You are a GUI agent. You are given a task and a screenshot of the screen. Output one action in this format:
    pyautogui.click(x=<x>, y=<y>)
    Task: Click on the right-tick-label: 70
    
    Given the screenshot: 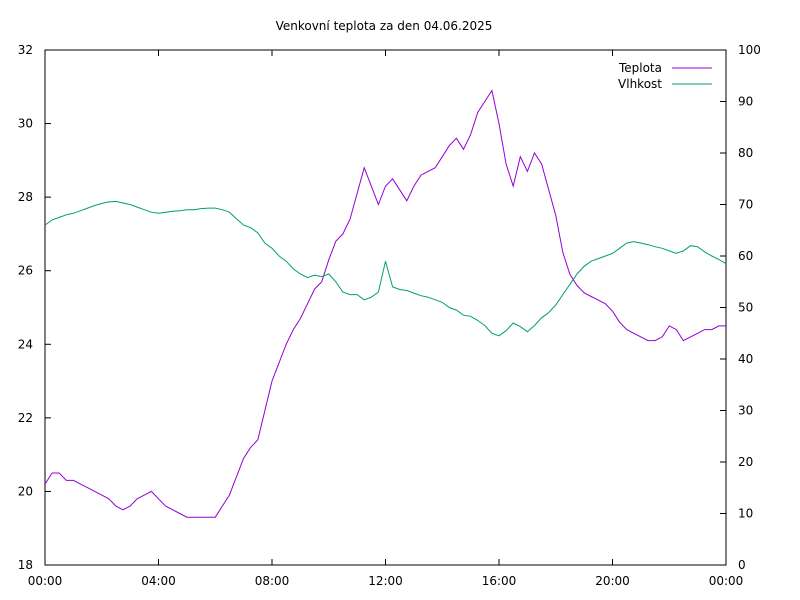 What is the action you would take?
    pyautogui.click(x=745, y=205)
    